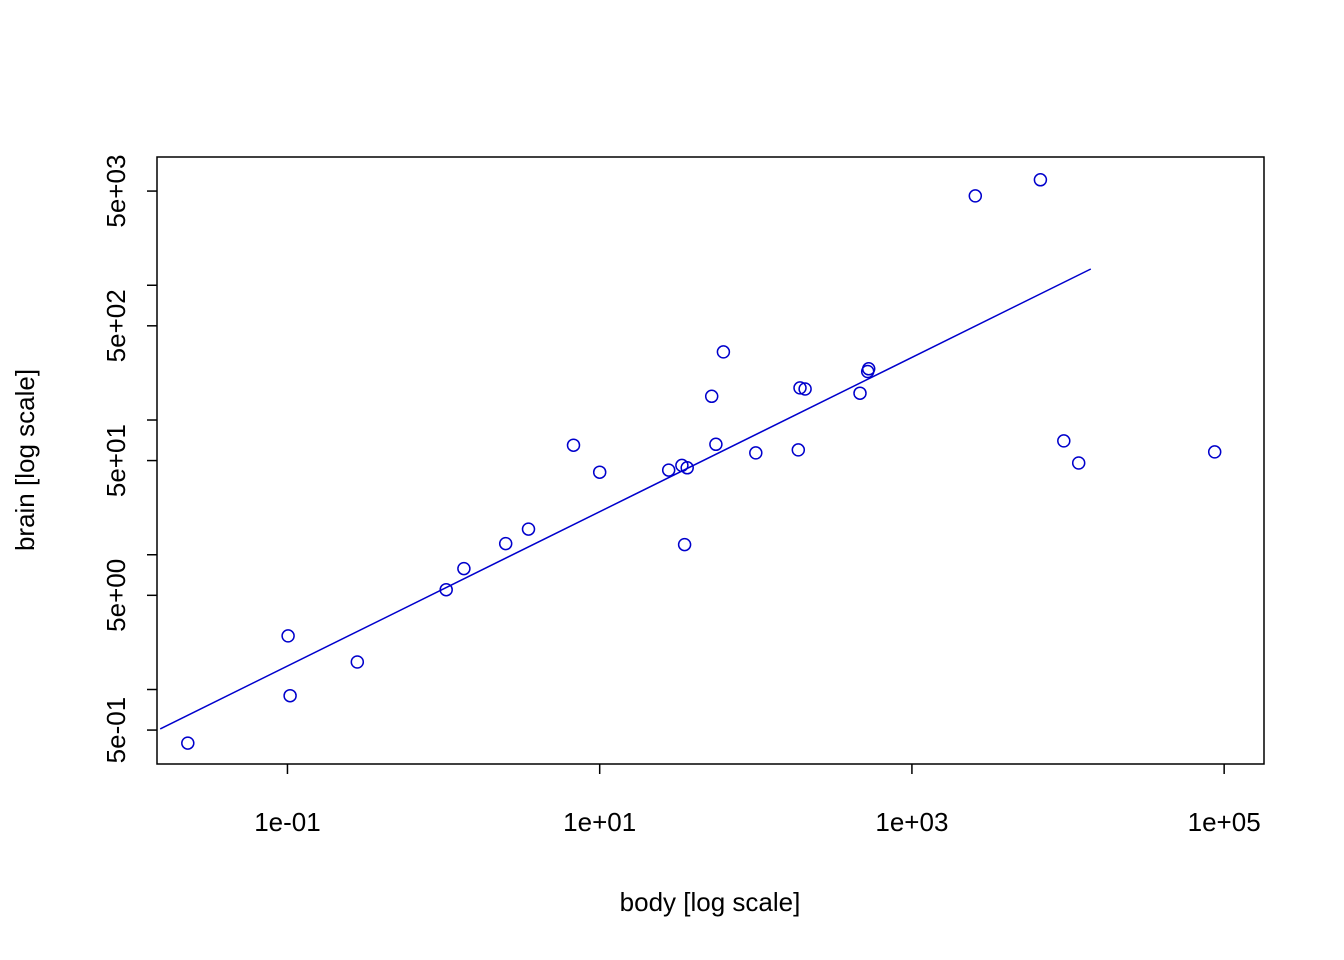 Image resolution: width=1344 pixels, height=960 pixels. What do you see at coordinates (710, 902) in the screenshot?
I see `x-axis-label: body [log scale]` at bounding box center [710, 902].